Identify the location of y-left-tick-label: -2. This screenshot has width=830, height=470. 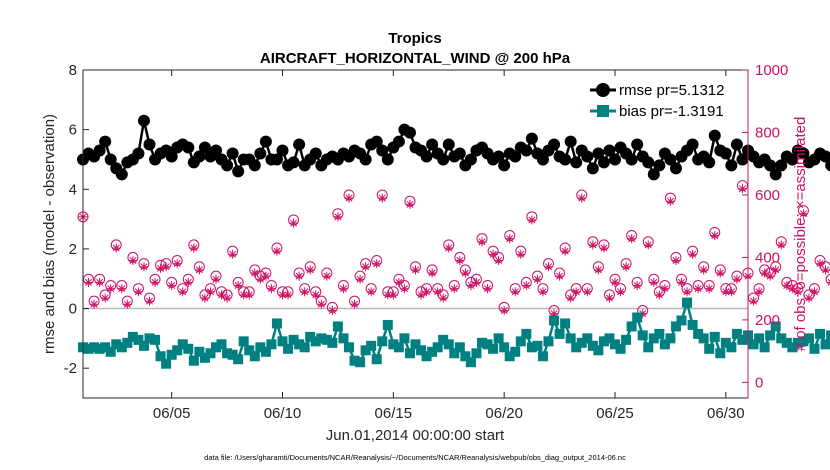
(70, 368).